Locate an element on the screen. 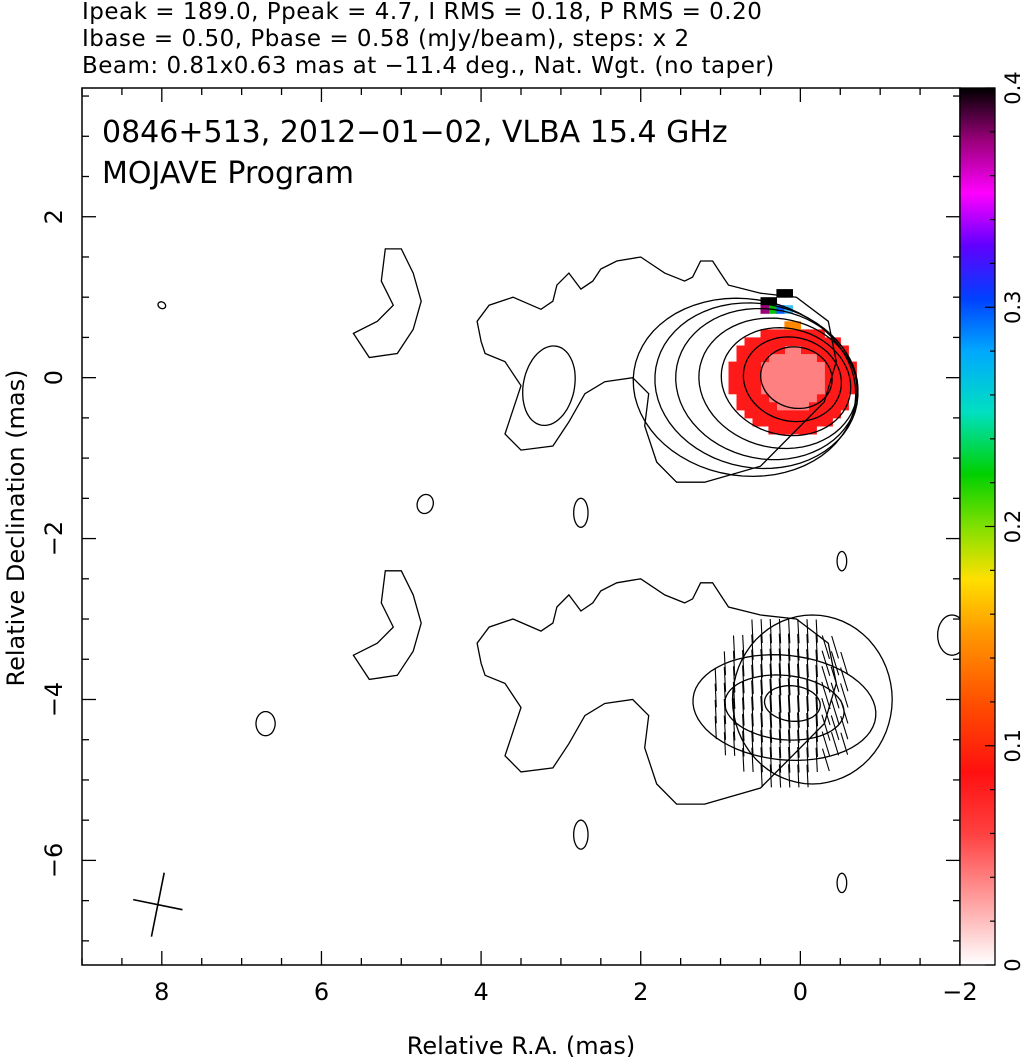  x-tick-label: 2 is located at coordinates (640, 992).